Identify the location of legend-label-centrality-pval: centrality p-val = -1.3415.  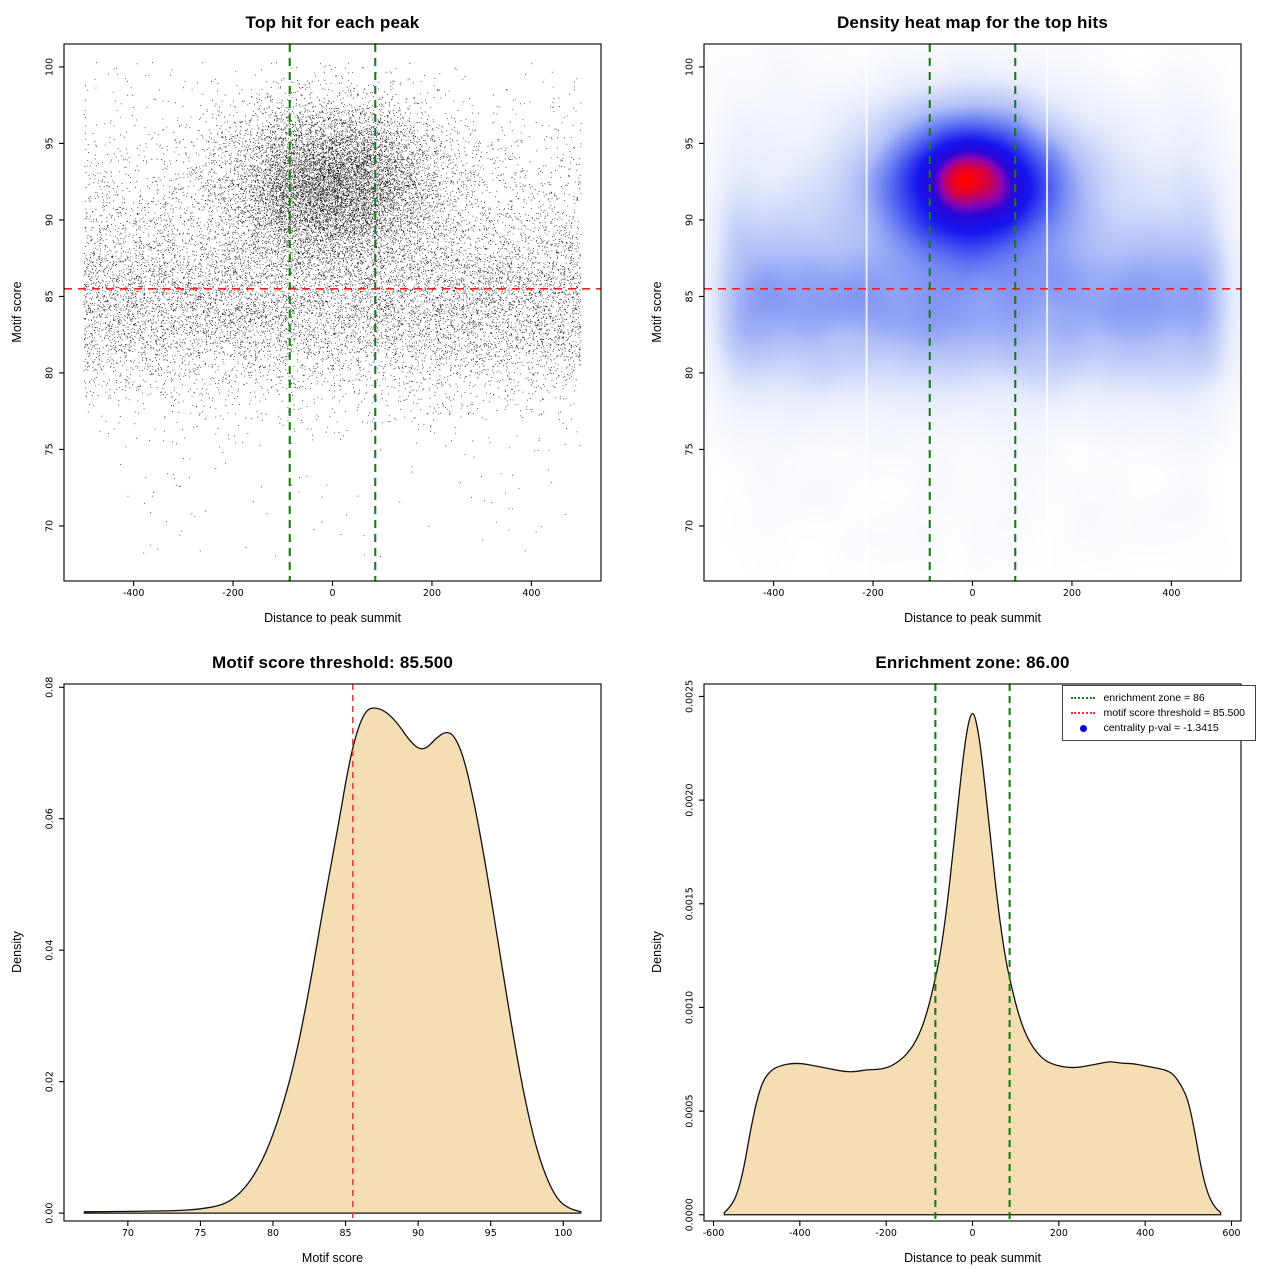
(1161, 728).